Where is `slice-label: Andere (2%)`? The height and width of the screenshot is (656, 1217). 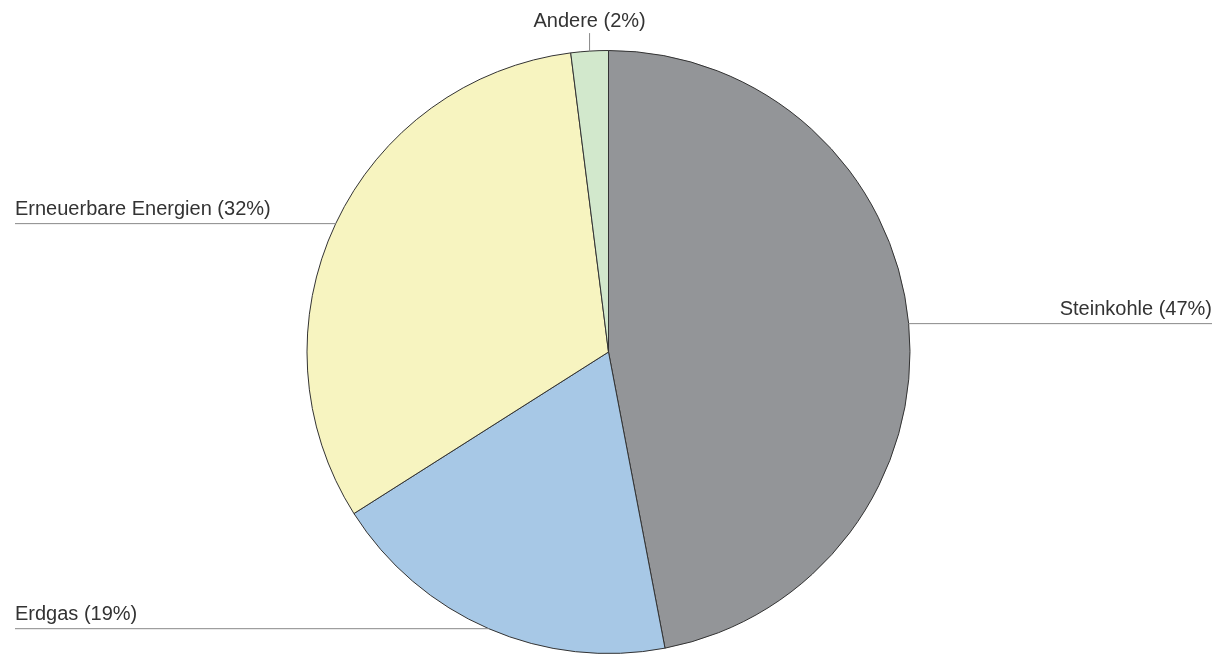 slice-label: Andere (2%) is located at coordinates (589, 19).